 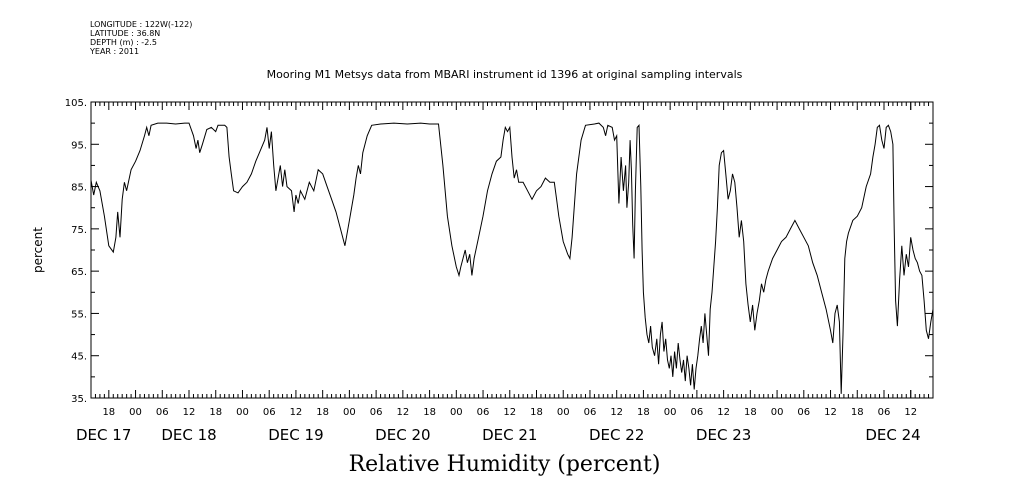 What do you see at coordinates (115, 51) in the screenshot?
I see `year-text: YEAR : 2011` at bounding box center [115, 51].